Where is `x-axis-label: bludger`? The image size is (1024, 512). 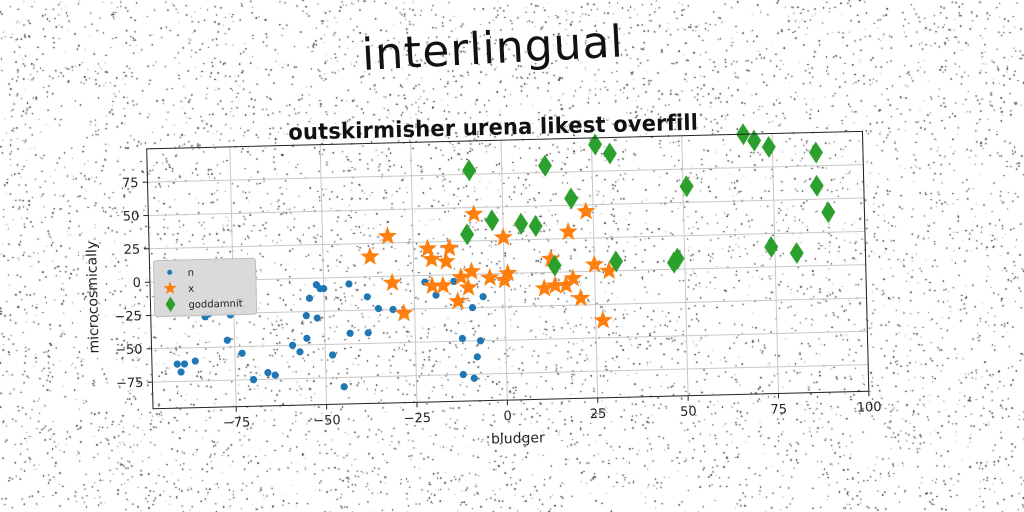 x-axis-label: bludger is located at coordinates (518, 438).